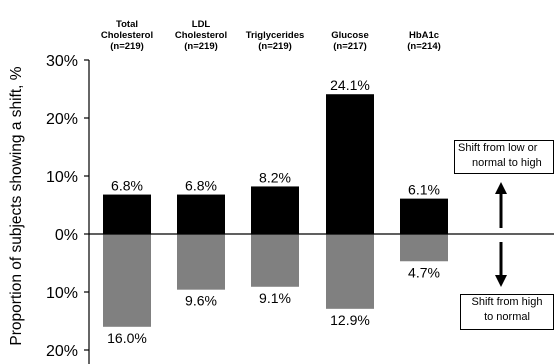 The width and height of the screenshot is (554, 364). I want to click on up-arrow-head, so click(501, 188).